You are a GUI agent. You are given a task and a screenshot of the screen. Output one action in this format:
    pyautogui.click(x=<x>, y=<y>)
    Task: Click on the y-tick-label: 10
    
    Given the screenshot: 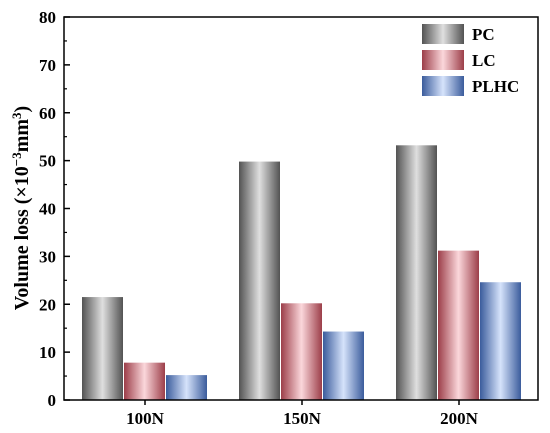 What is the action you would take?
    pyautogui.click(x=47, y=352)
    